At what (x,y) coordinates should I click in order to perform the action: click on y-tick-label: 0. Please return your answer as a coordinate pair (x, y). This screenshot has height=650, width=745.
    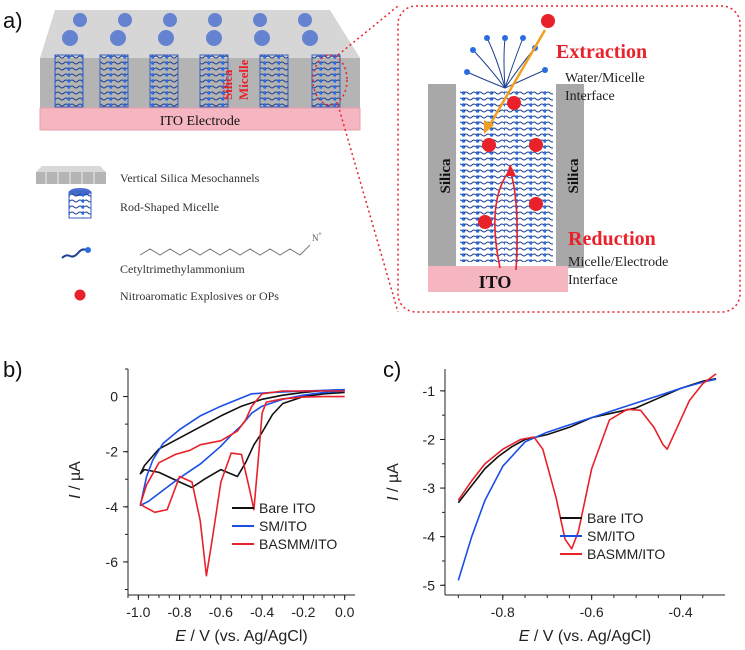
    Looking at the image, I should click on (114, 397).